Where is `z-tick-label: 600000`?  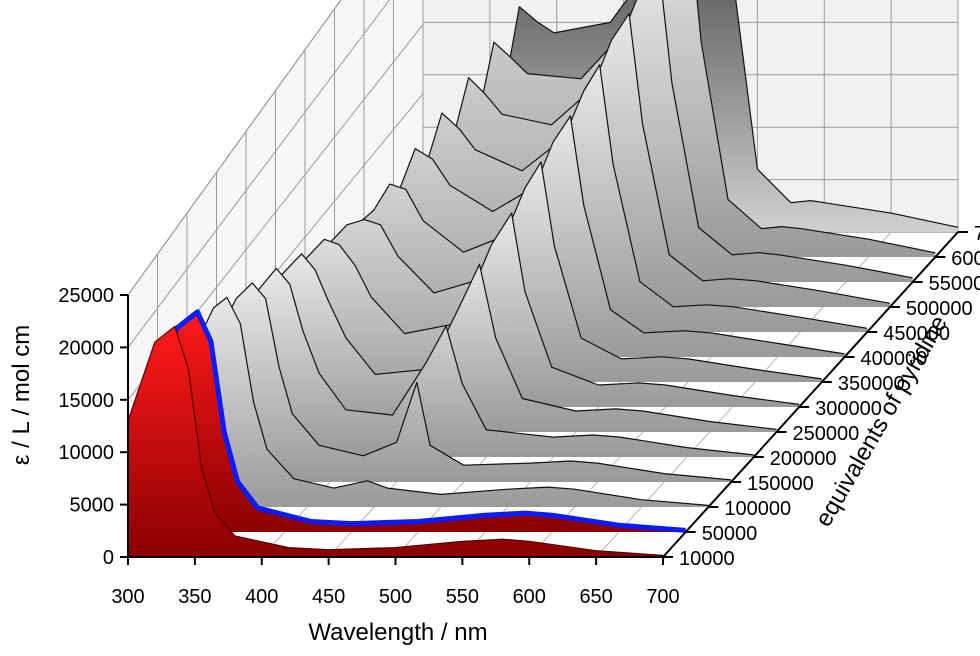 z-tick-label: 600000 is located at coordinates (965, 259).